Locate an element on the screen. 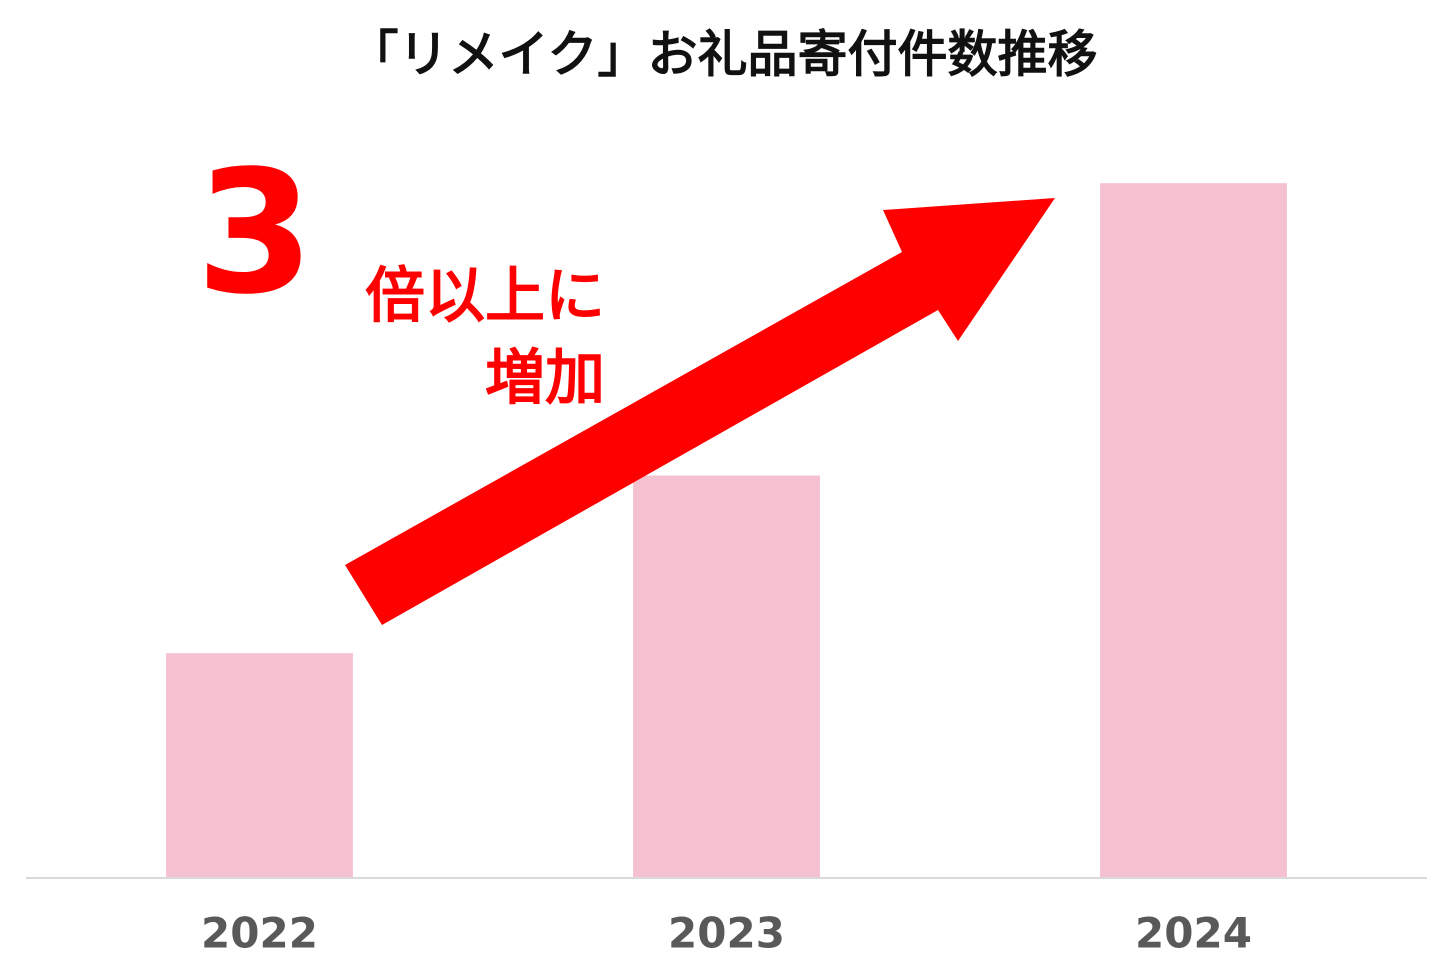 Image resolution: width=1447 pixels, height=978 pixels. annotation-text: 増加 is located at coordinates (545, 379).